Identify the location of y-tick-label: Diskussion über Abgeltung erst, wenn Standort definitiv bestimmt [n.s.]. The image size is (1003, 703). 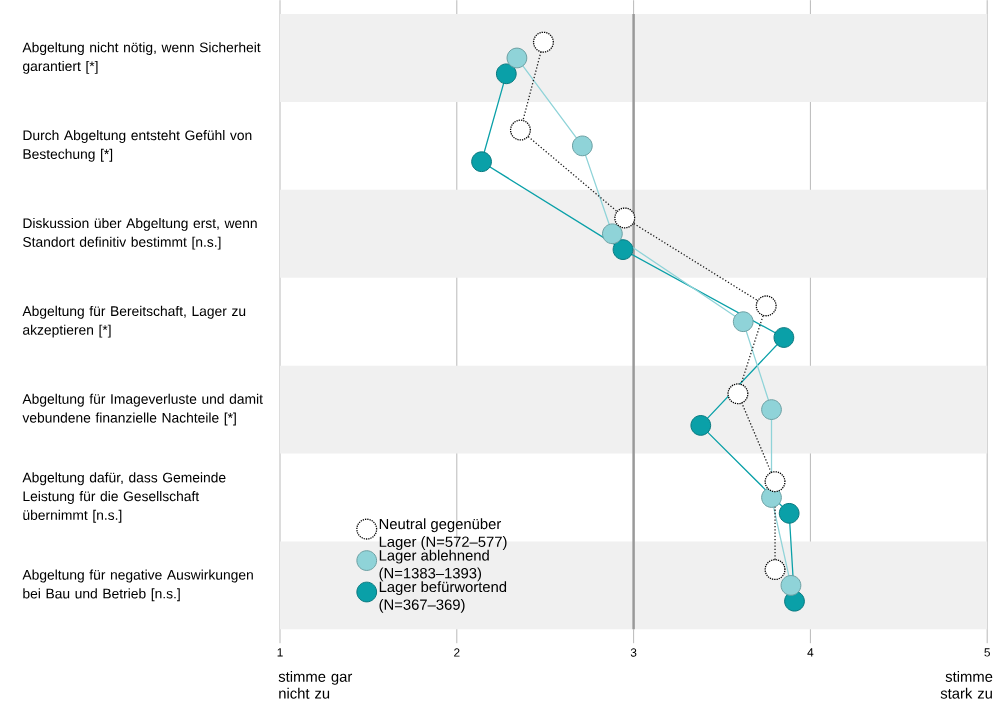
(140, 233).